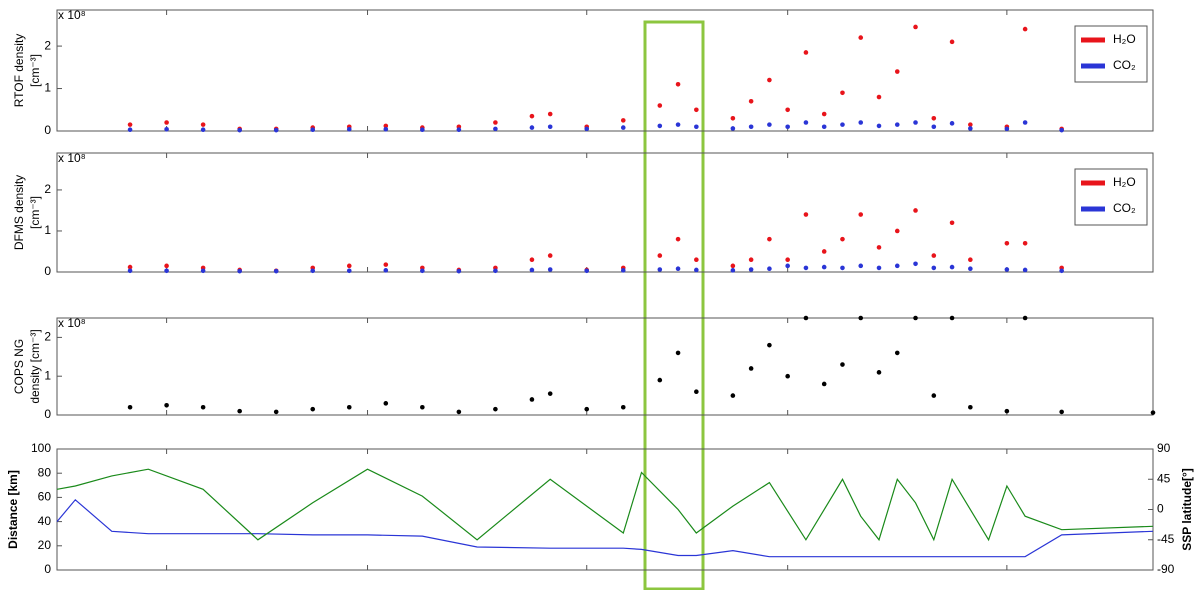  What do you see at coordinates (35, 366) in the screenshot?
I see `y-axis-label: density [cm⁻³]` at bounding box center [35, 366].